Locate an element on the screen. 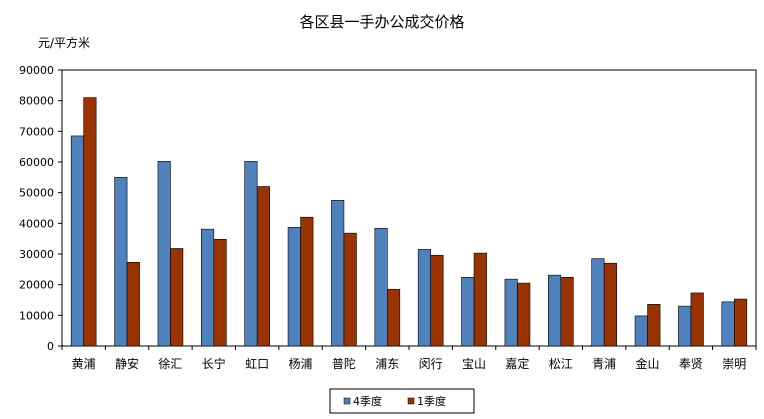 Image resolution: width=764 pixels, height=419 pixels. bar-1季度-长宁 is located at coordinates (220, 292).